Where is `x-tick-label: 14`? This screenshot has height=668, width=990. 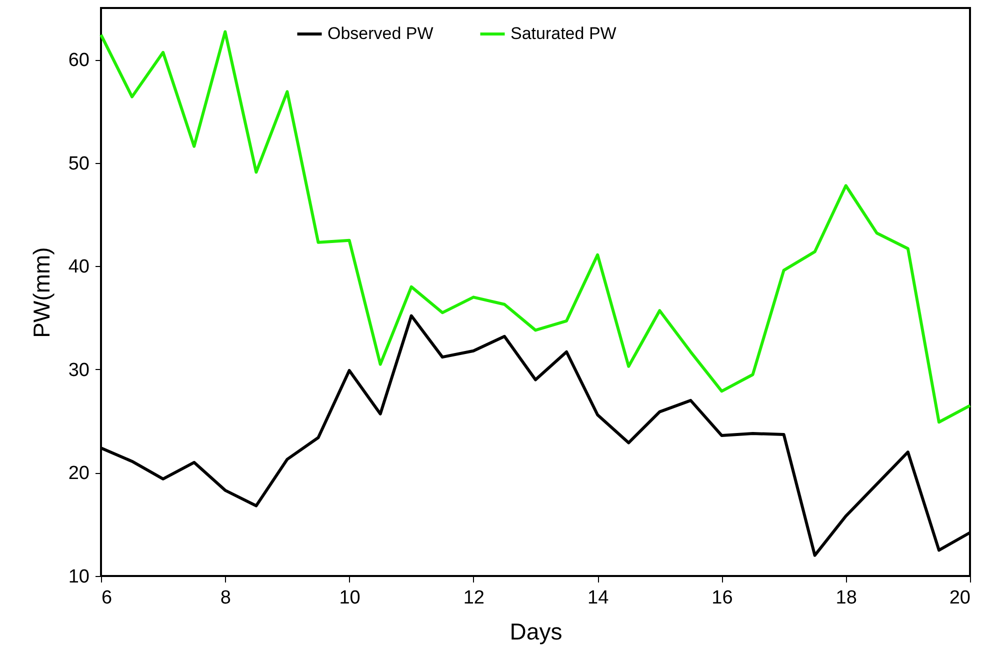 x-tick-label: 14 is located at coordinates (599, 598).